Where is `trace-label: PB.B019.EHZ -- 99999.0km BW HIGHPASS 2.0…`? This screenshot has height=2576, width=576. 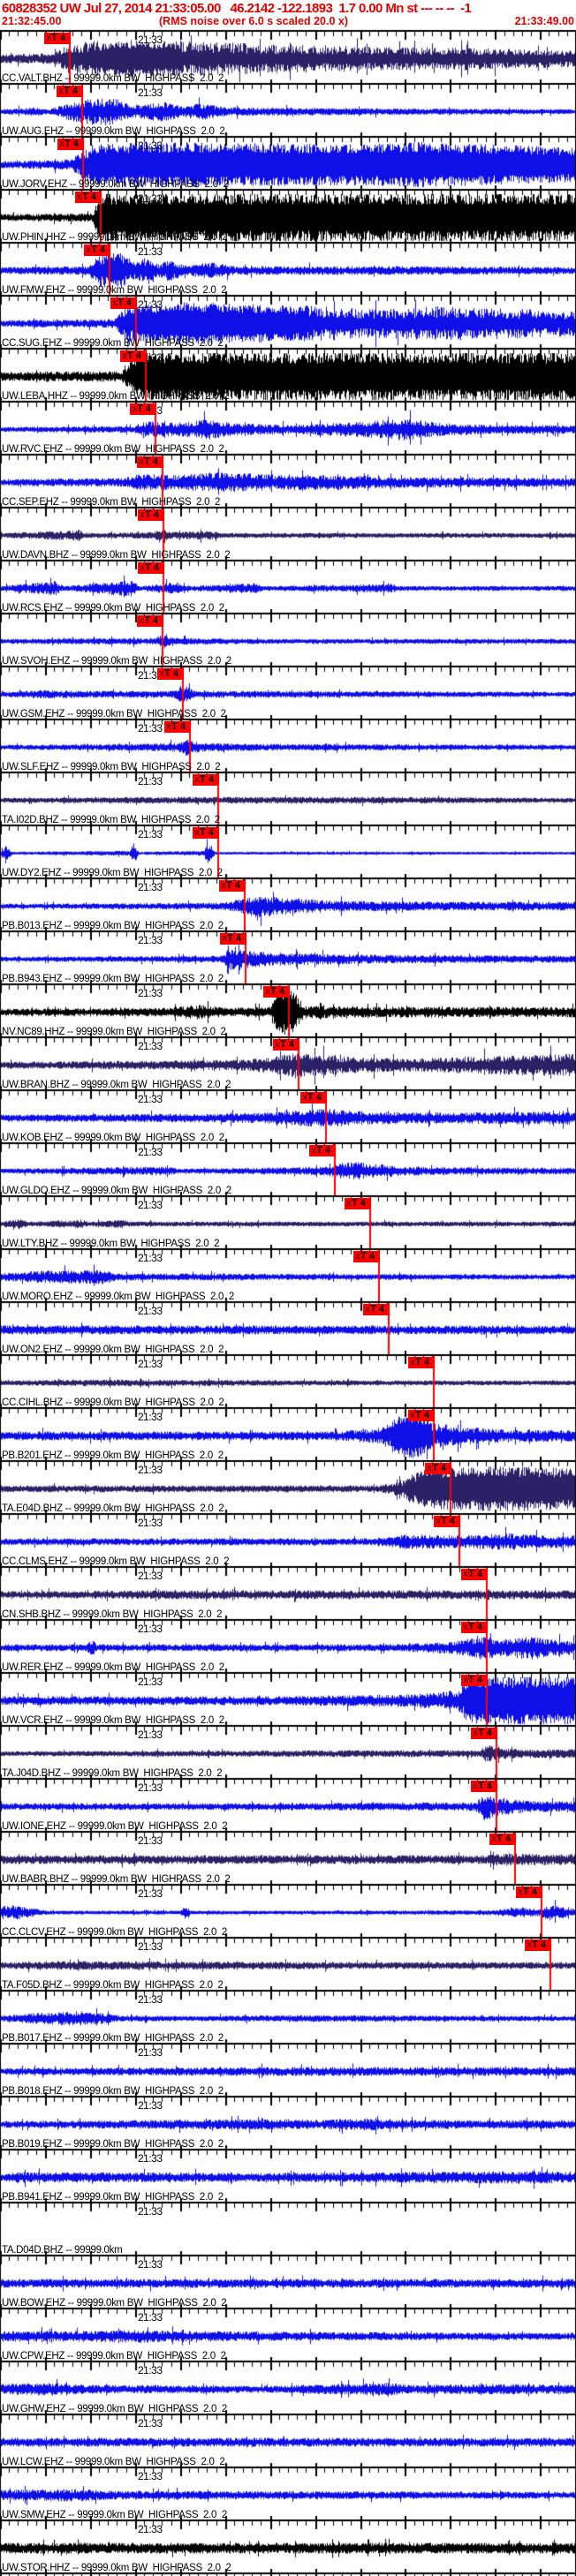 trace-label: PB.B019.EHZ -- 99999.0km BW HIGHPASS 2.0… is located at coordinates (113, 2145).